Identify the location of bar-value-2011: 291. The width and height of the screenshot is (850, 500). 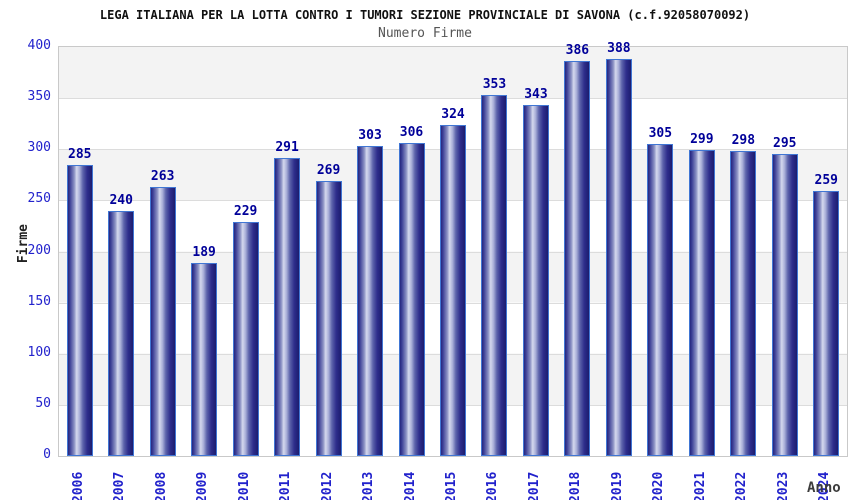
(287, 148).